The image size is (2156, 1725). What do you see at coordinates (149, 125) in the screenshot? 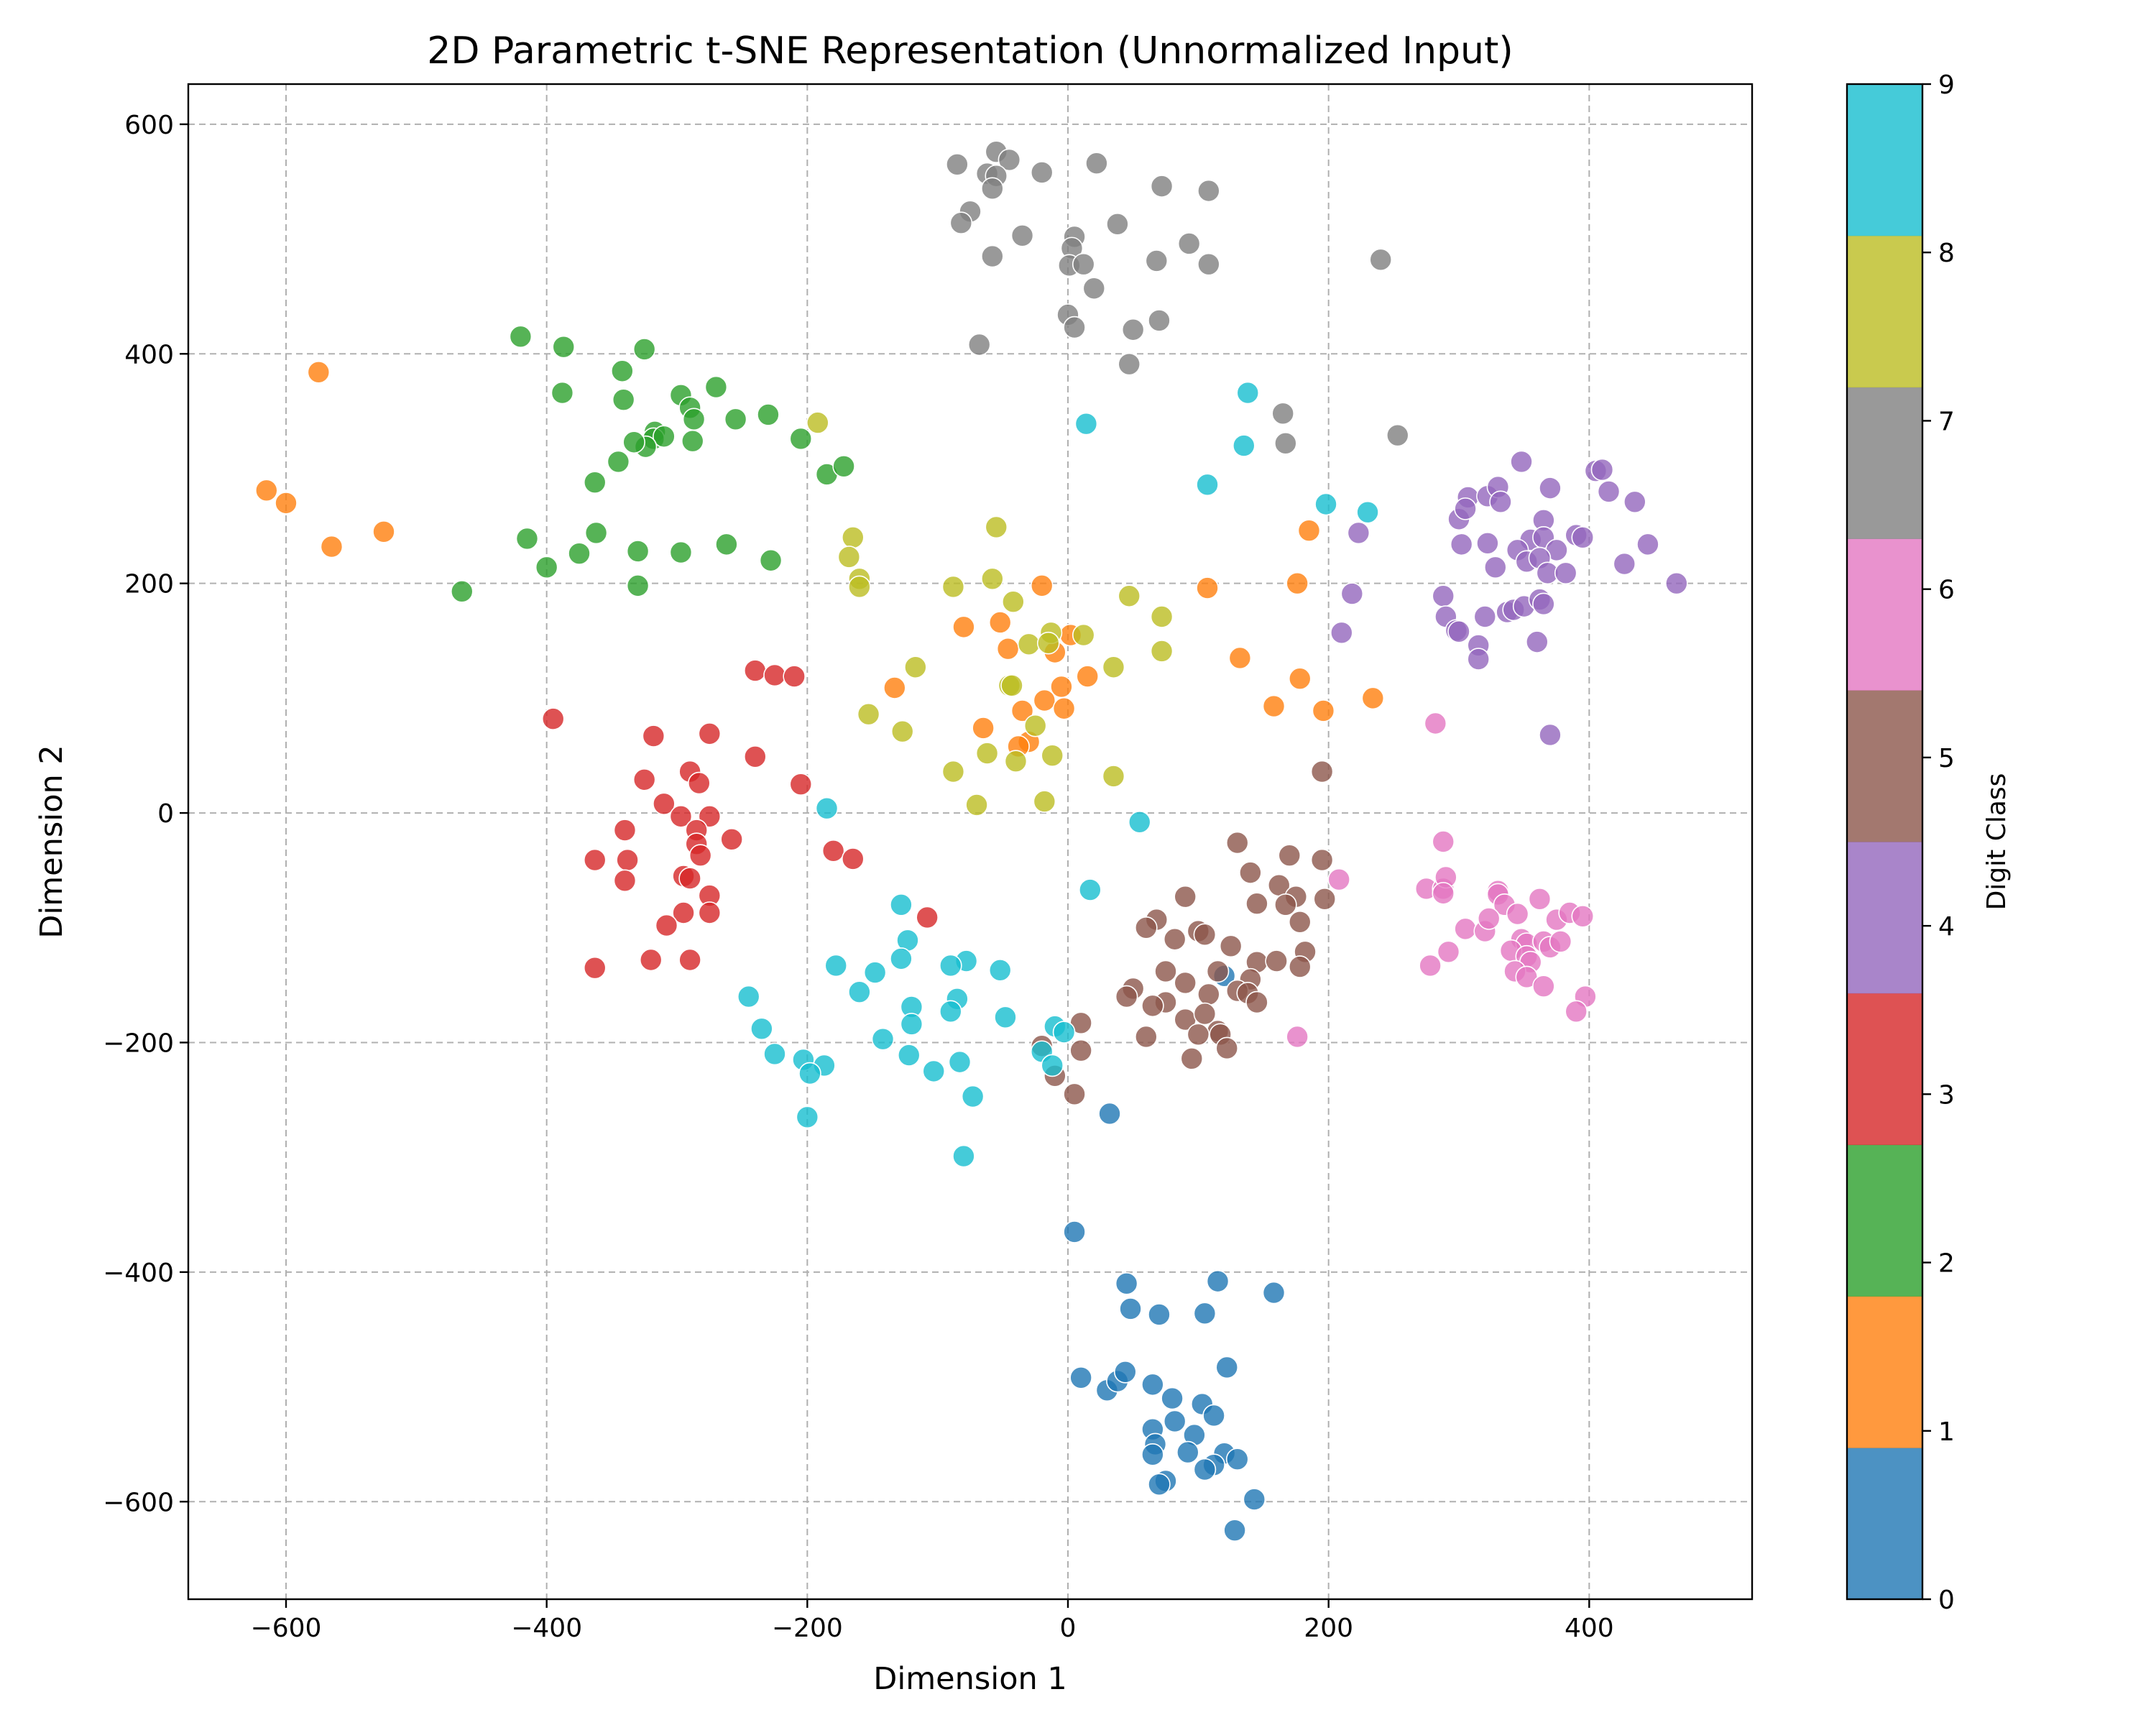
I see `y-tick-label: 600` at bounding box center [149, 125].